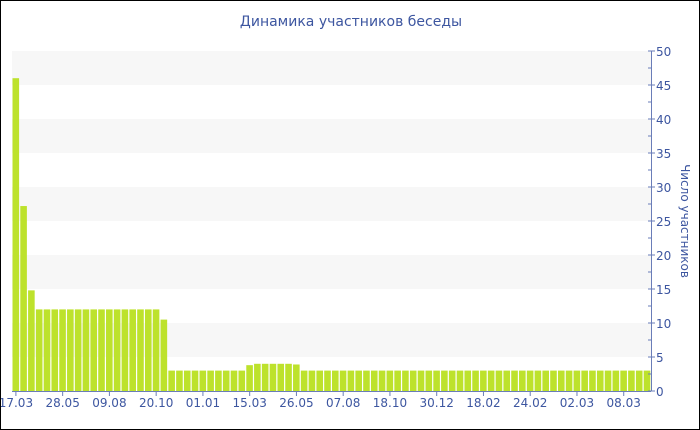  What do you see at coordinates (685, 221) in the screenshot?
I see `y-axis-label: Число участников` at bounding box center [685, 221].